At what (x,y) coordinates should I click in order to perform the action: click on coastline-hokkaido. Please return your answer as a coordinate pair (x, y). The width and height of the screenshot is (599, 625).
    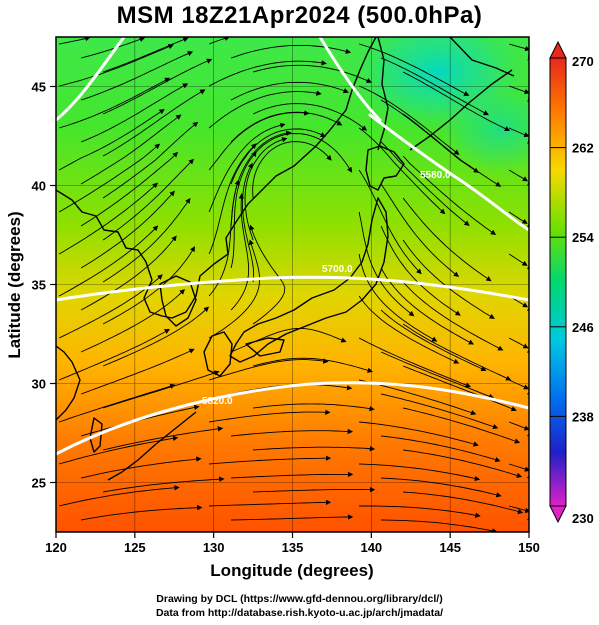
    Looking at the image, I should click on (385, 168).